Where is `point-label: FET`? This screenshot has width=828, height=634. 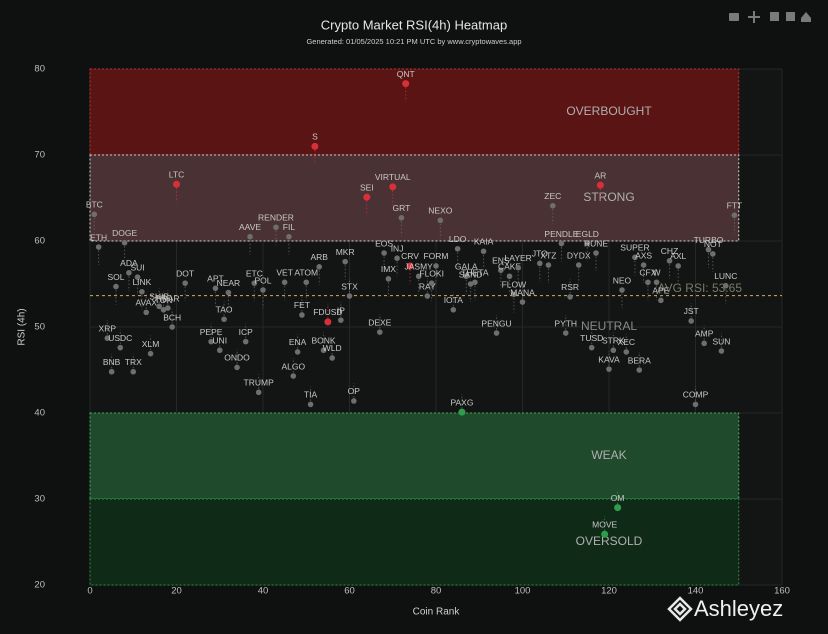 point-label: FET is located at coordinates (302, 305).